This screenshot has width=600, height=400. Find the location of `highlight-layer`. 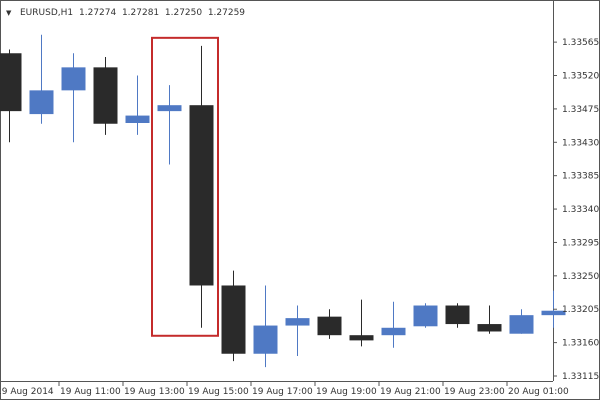

highlight-layer is located at coordinates (185, 186).